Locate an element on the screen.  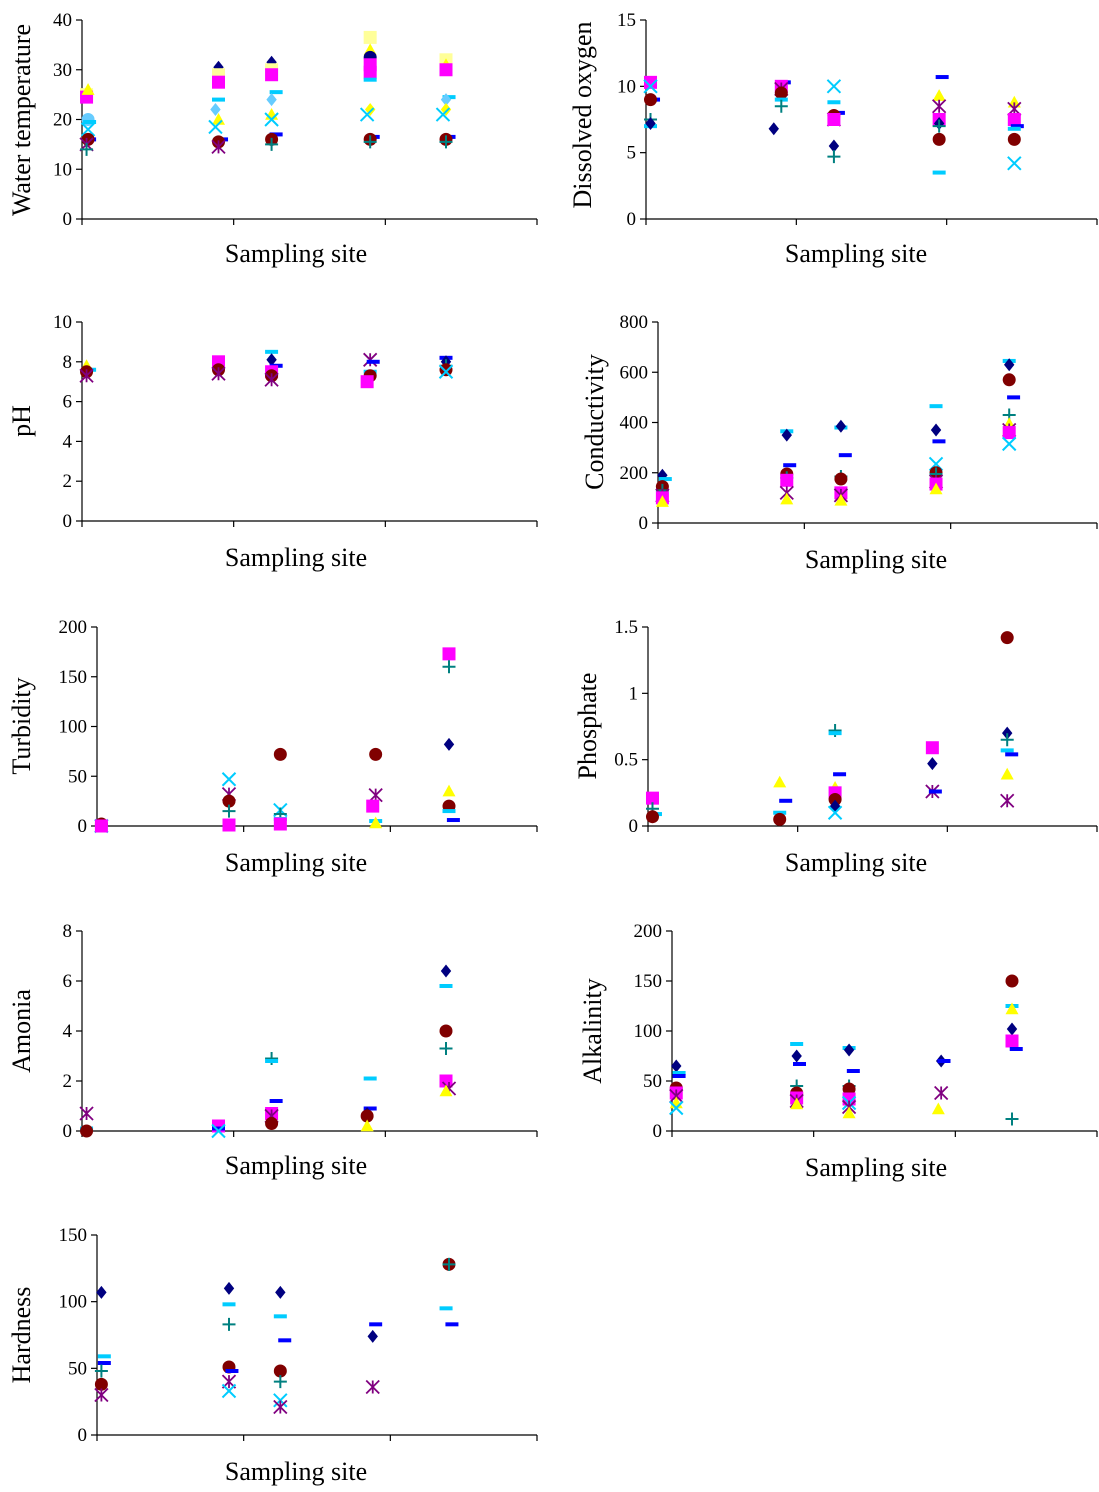
y-axis-title: Hardness is located at coordinates (21, 1335).